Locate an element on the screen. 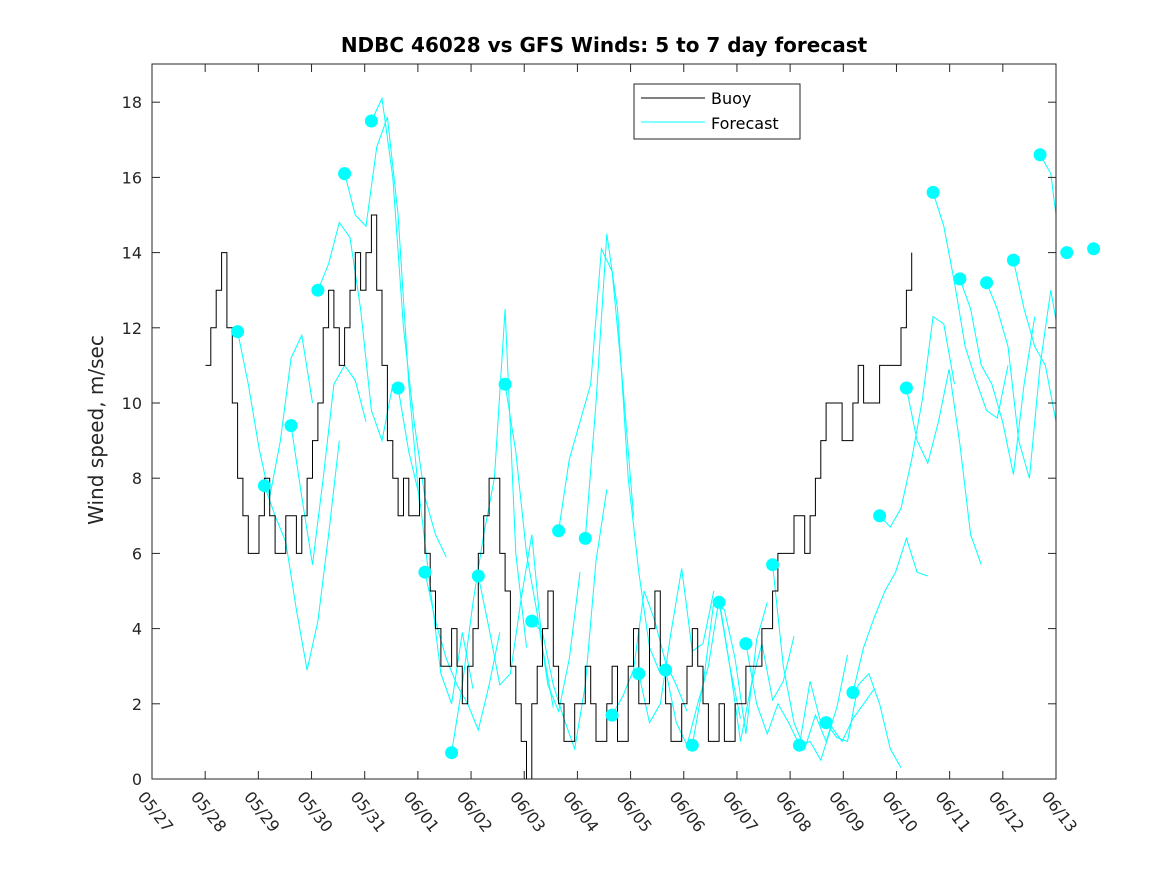 The height and width of the screenshot is (875, 1167). legend-box is located at coordinates (717, 111).